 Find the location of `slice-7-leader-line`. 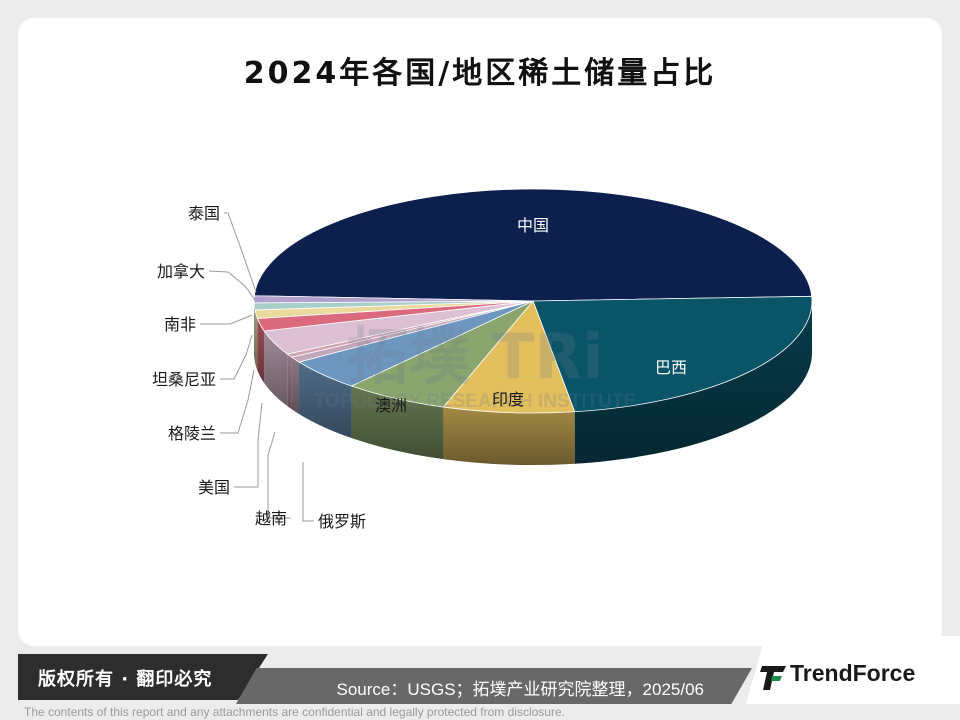

slice-7-leader-line is located at coordinates (248, 445).